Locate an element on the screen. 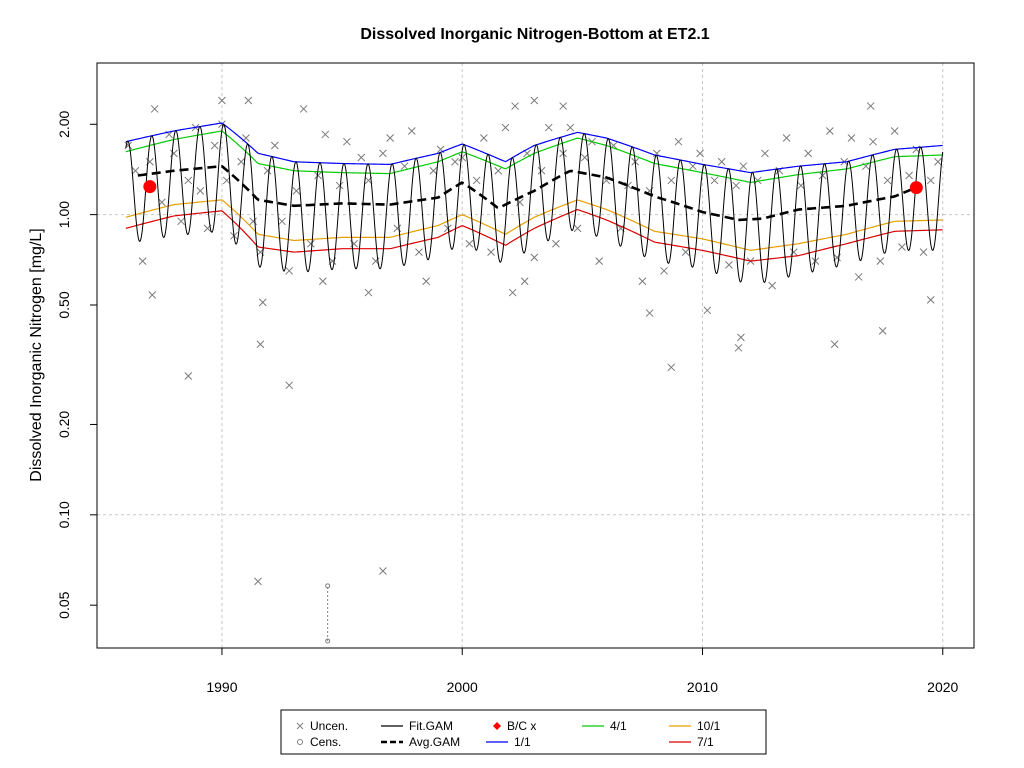  x-axis: 1990 2000 2010 2020 is located at coordinates (582, 671).